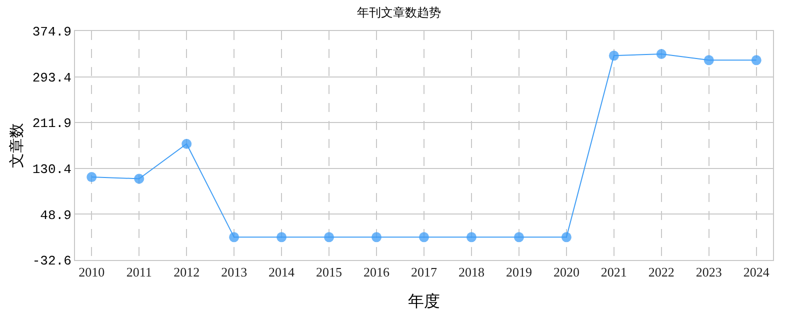  Describe the element at coordinates (613, 272) in the screenshot. I see `x-tick-label: 2021` at that location.